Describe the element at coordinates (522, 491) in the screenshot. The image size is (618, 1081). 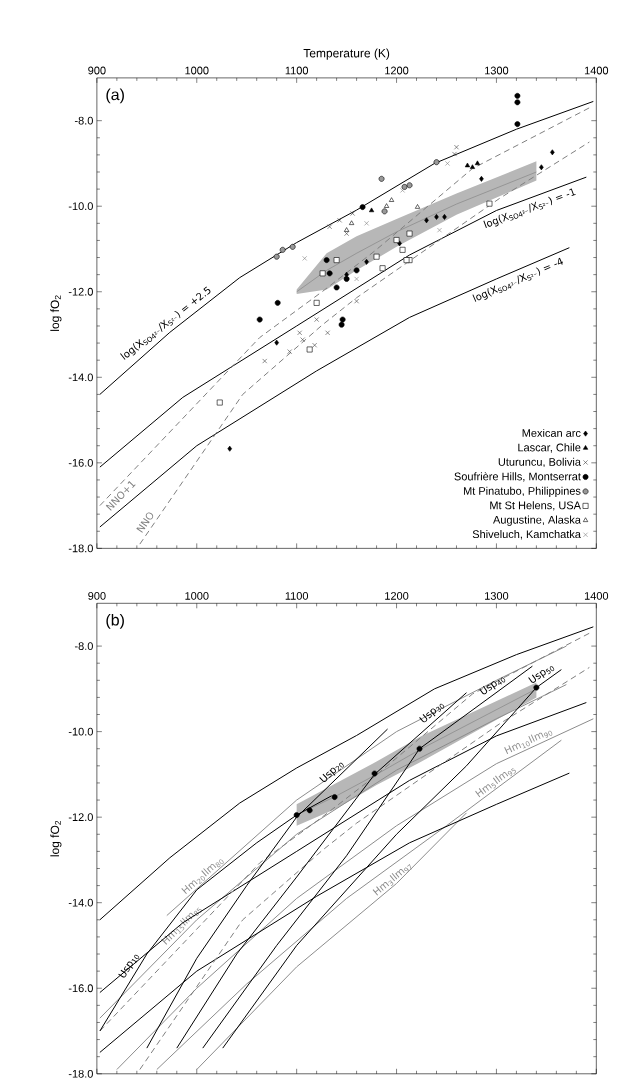
I see `legend-label: Mt Pinatubo, Philippines` at that location.